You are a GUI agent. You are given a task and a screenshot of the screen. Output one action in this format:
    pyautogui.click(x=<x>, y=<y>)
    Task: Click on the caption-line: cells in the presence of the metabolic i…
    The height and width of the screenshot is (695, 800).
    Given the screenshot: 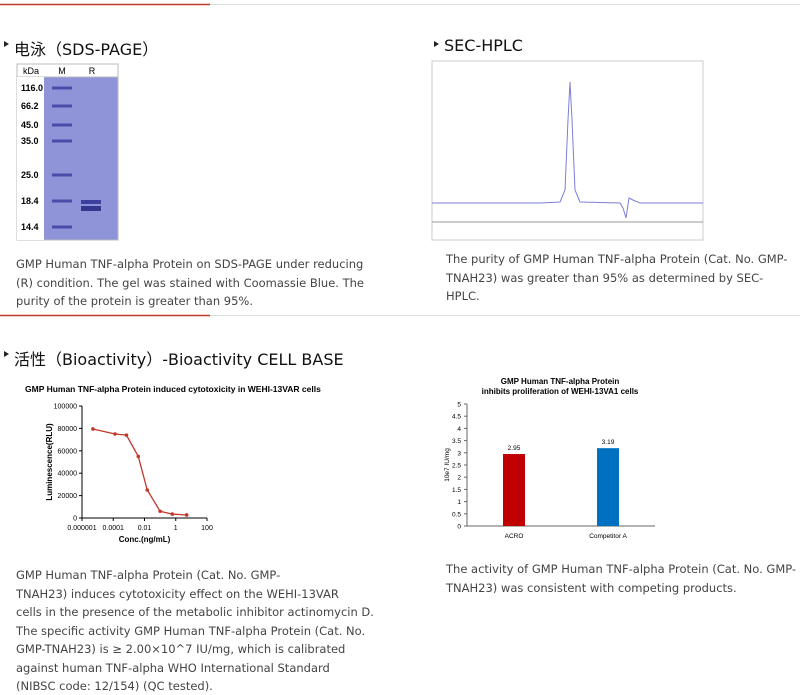 What is the action you would take?
    pyautogui.click(x=195, y=612)
    